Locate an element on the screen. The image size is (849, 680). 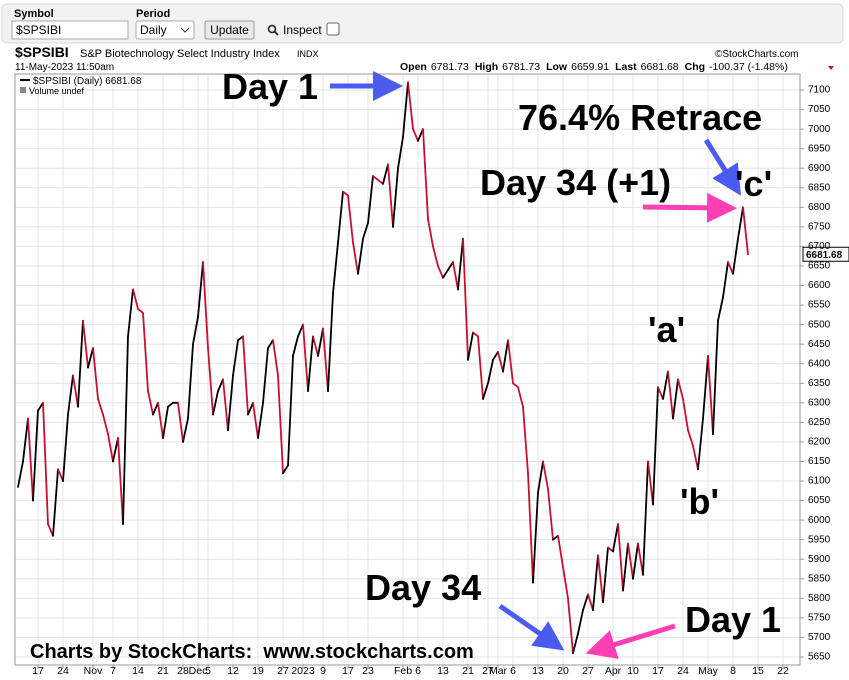
period-select is located at coordinates (165, 30).